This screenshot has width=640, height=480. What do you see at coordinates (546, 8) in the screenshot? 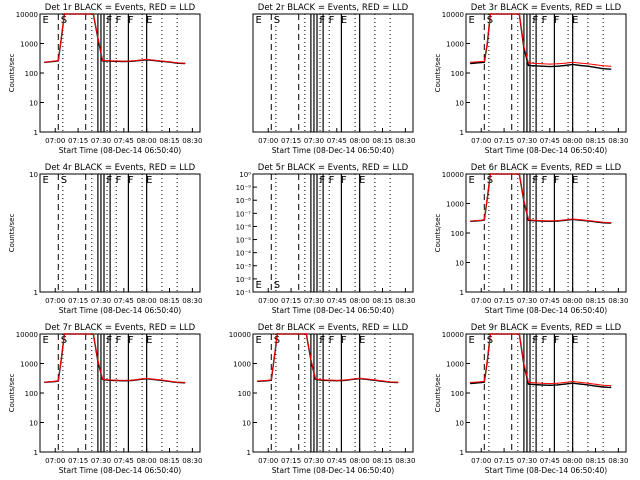
I see `panel-title: Det 3r BLACK = Events, RED = LLD` at bounding box center [546, 8].